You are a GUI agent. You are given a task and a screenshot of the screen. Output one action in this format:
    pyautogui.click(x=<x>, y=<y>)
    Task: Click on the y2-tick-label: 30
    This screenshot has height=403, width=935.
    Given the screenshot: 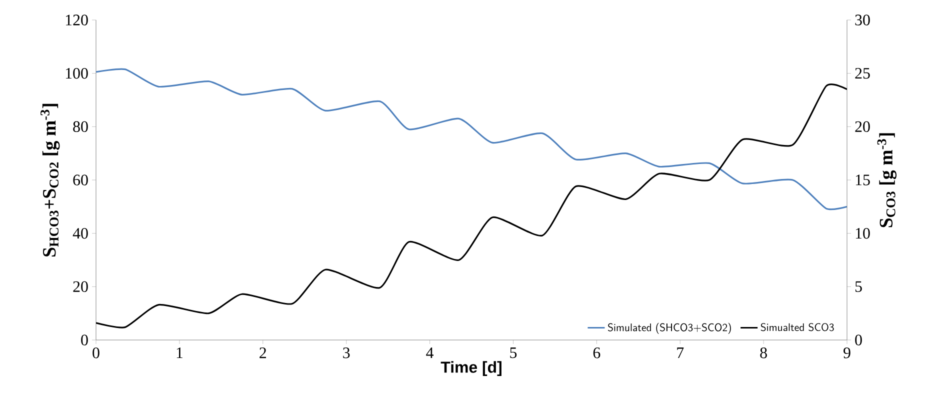 What is the action you would take?
    pyautogui.click(x=862, y=20)
    